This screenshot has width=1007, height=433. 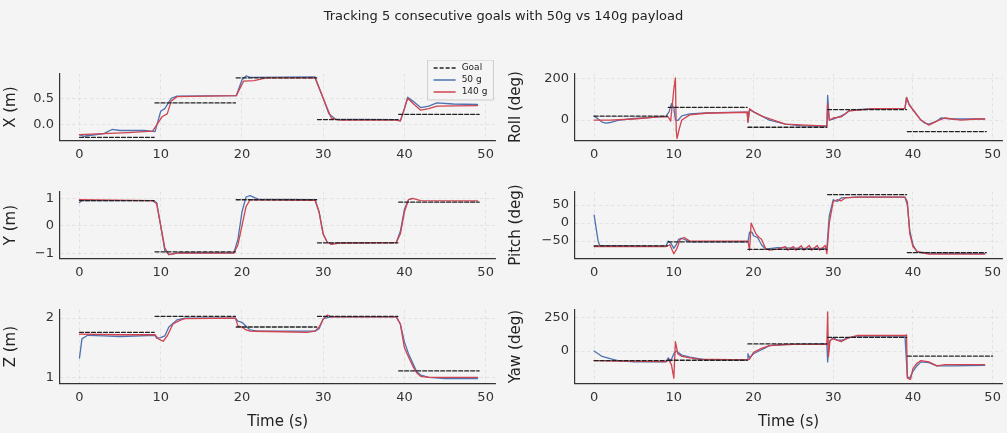 I want to click on legend-label: Goal, so click(x=472, y=67).